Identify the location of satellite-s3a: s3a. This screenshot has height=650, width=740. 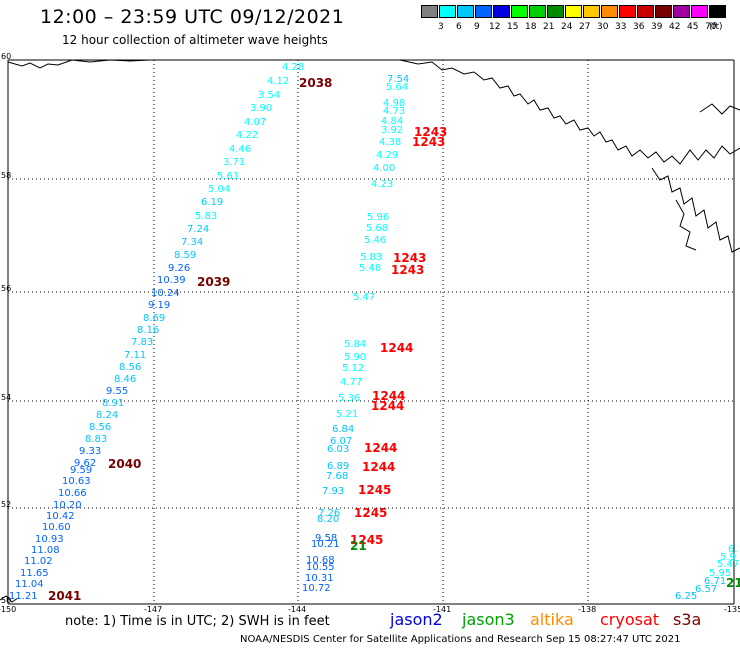
(687, 619).